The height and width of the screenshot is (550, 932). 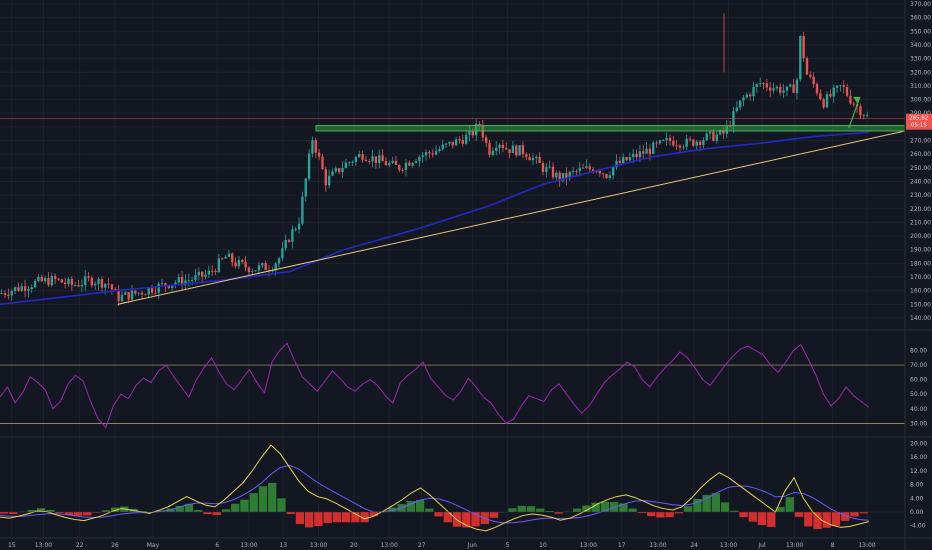 What do you see at coordinates (833, 545) in the screenshot?
I see `time-tick-label: 8` at bounding box center [833, 545].